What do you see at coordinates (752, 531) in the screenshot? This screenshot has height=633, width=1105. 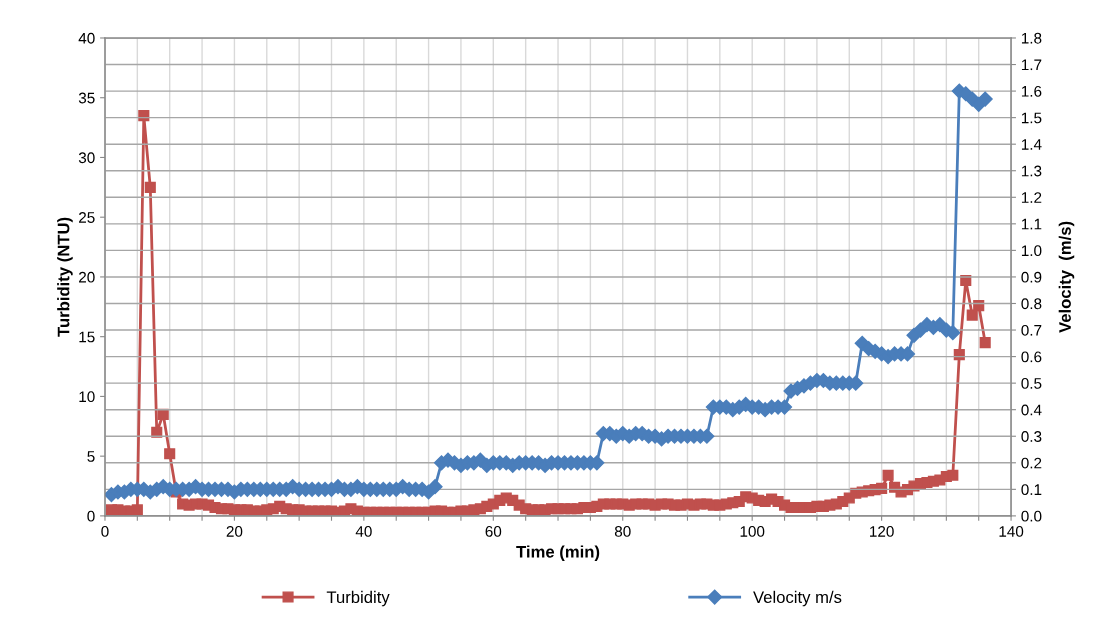 I see `x-tick-label: 100` at bounding box center [752, 531].